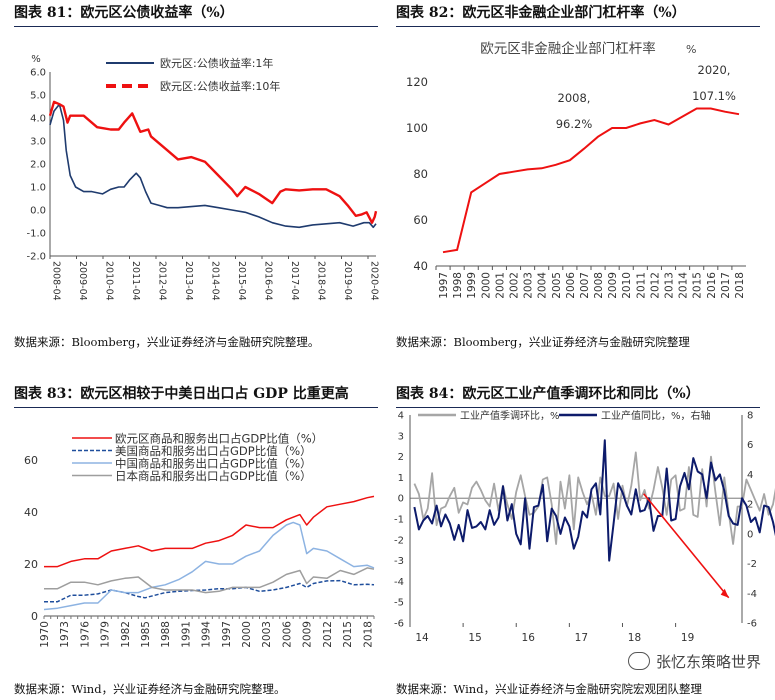 This screenshot has width=775, height=700. I want to click on y-tick-label-81: -2.0, so click(36, 257).